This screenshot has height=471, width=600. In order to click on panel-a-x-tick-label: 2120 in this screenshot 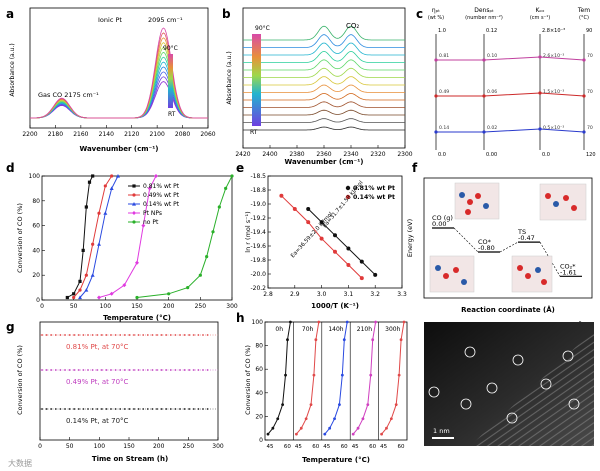, I will do `click(131, 134)`.